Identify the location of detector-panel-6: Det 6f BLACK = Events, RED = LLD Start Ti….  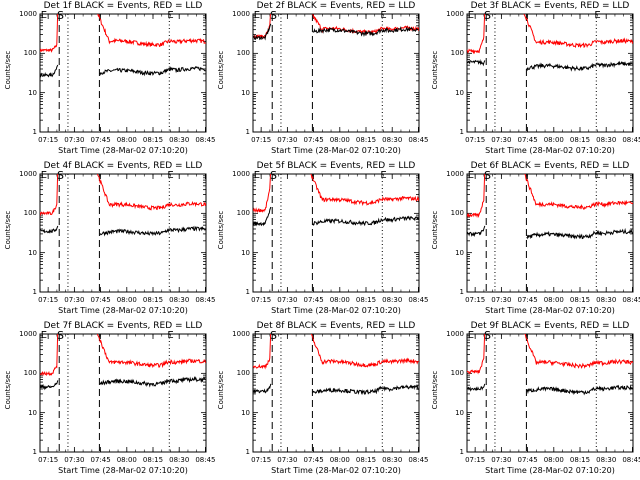
(533, 240).